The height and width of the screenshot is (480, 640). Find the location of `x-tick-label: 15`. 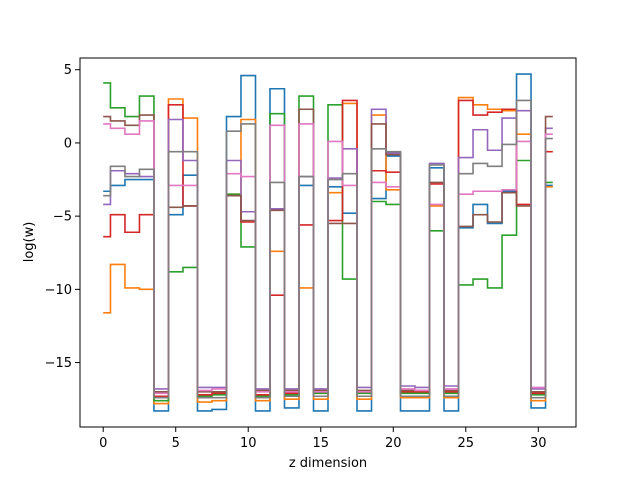

x-tick-label: 15 is located at coordinates (320, 443).